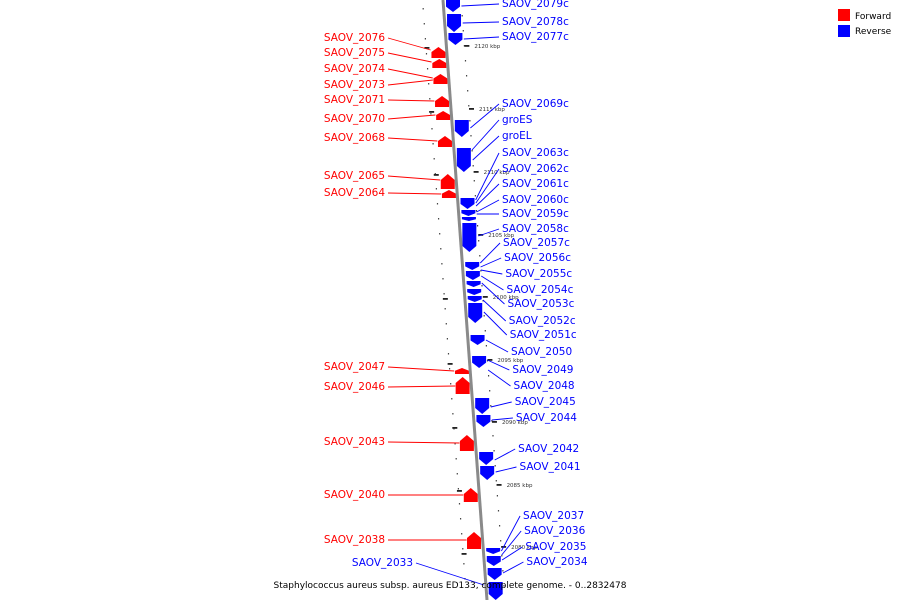 This screenshot has height=600, width=900. I want to click on reverse-gene-label: SAOV_2037, so click(553, 516).